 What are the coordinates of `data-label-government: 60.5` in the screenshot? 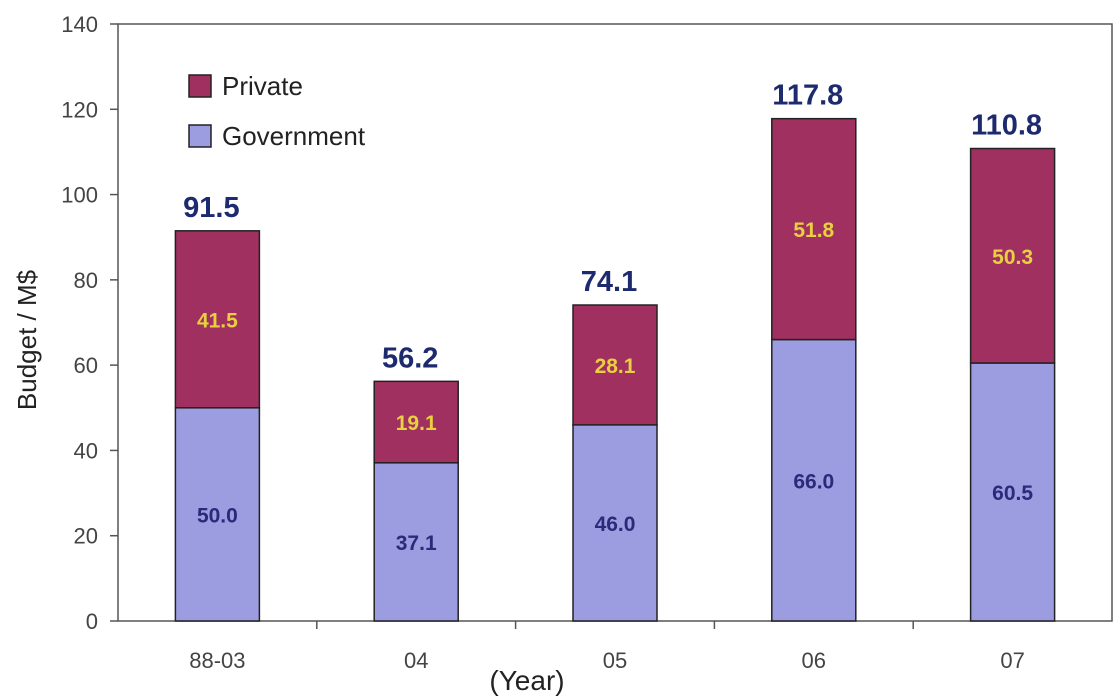 It's located at (1012, 493).